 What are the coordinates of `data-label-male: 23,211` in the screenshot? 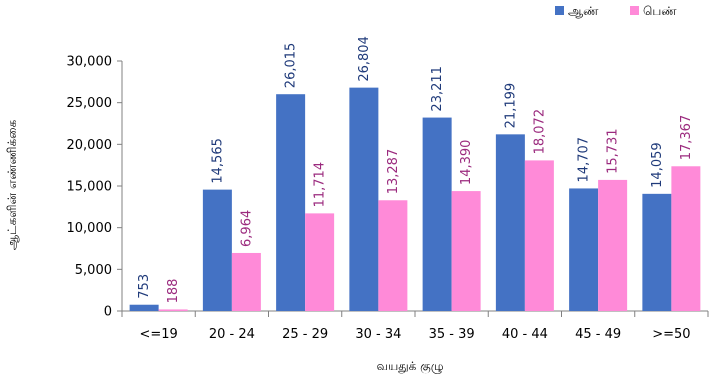 It's located at (437, 89).